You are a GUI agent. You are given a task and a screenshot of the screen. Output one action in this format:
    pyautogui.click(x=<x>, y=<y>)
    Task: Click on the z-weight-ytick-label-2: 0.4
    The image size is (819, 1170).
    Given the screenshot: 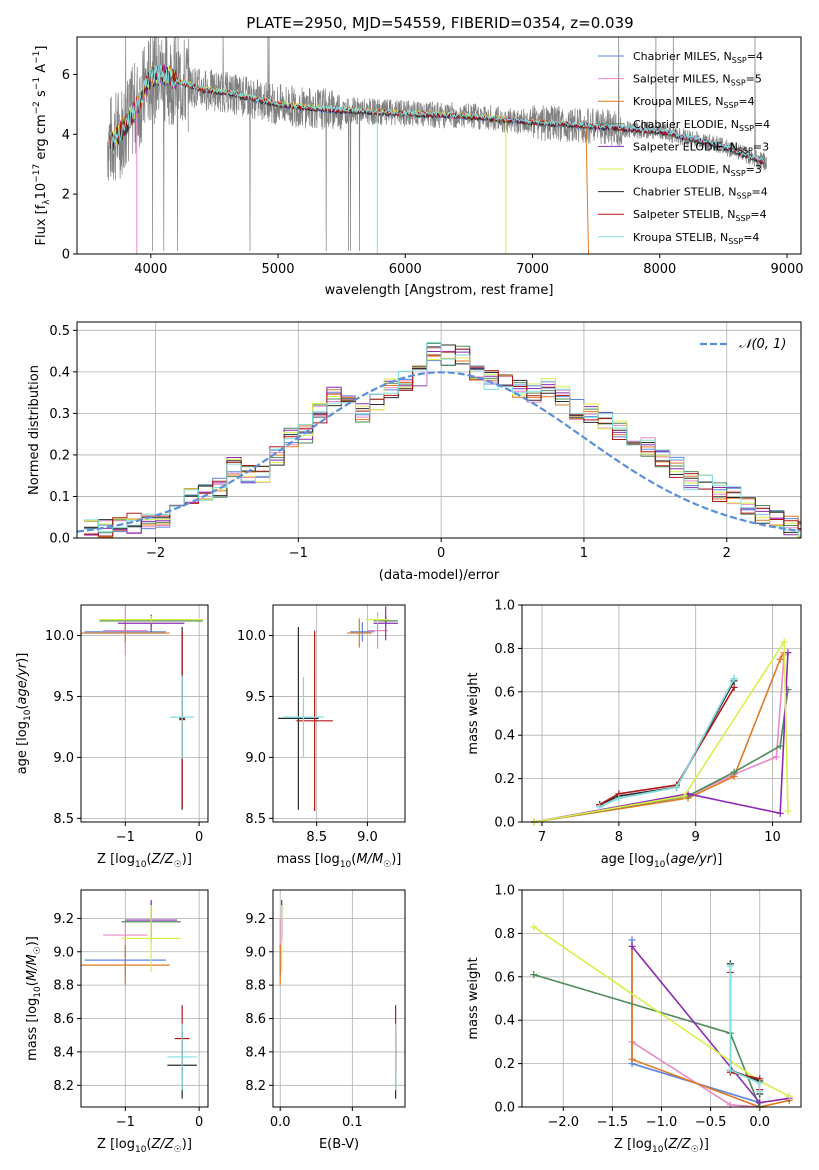 What is the action you would take?
    pyautogui.click(x=504, y=1021)
    